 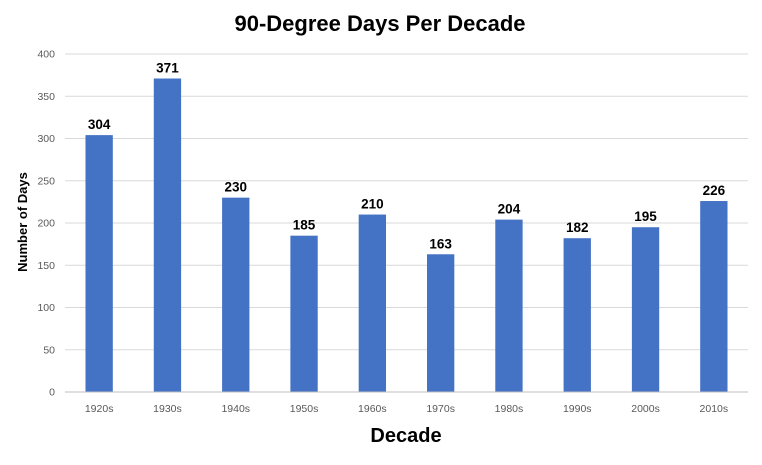 What do you see at coordinates (645, 409) in the screenshot?
I see `x-tick-label: 2000s` at bounding box center [645, 409].